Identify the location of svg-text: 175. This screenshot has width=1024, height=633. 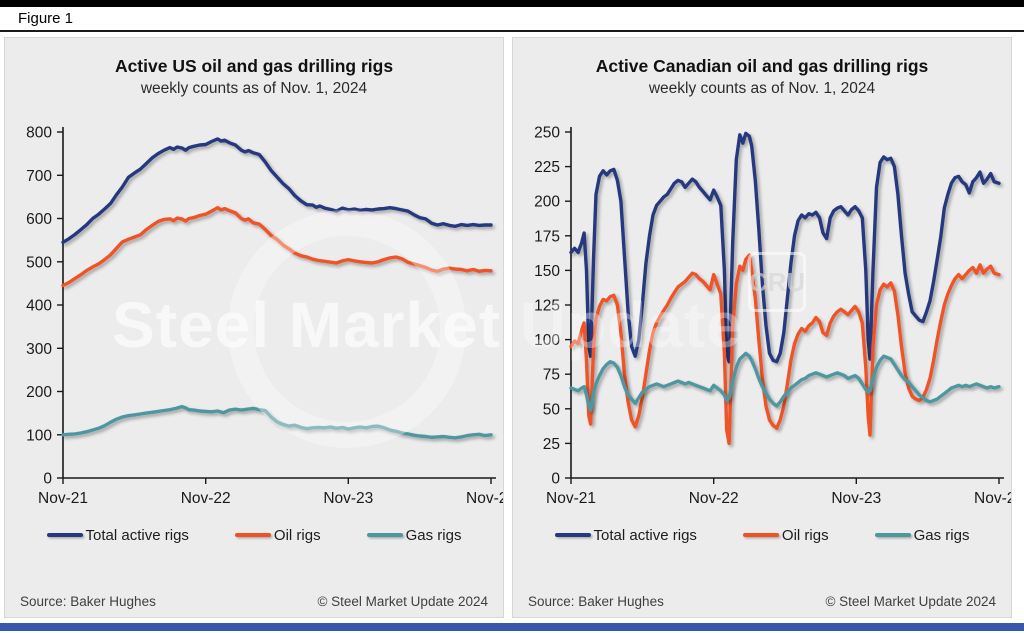
(547, 236).